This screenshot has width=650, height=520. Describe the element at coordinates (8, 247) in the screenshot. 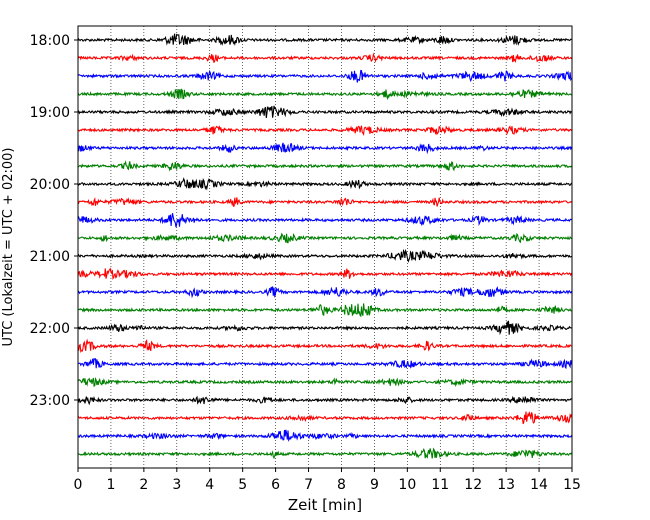

I see `y-axis-label: UTC (Lokalzeit = UTC + 02:00)` at that location.